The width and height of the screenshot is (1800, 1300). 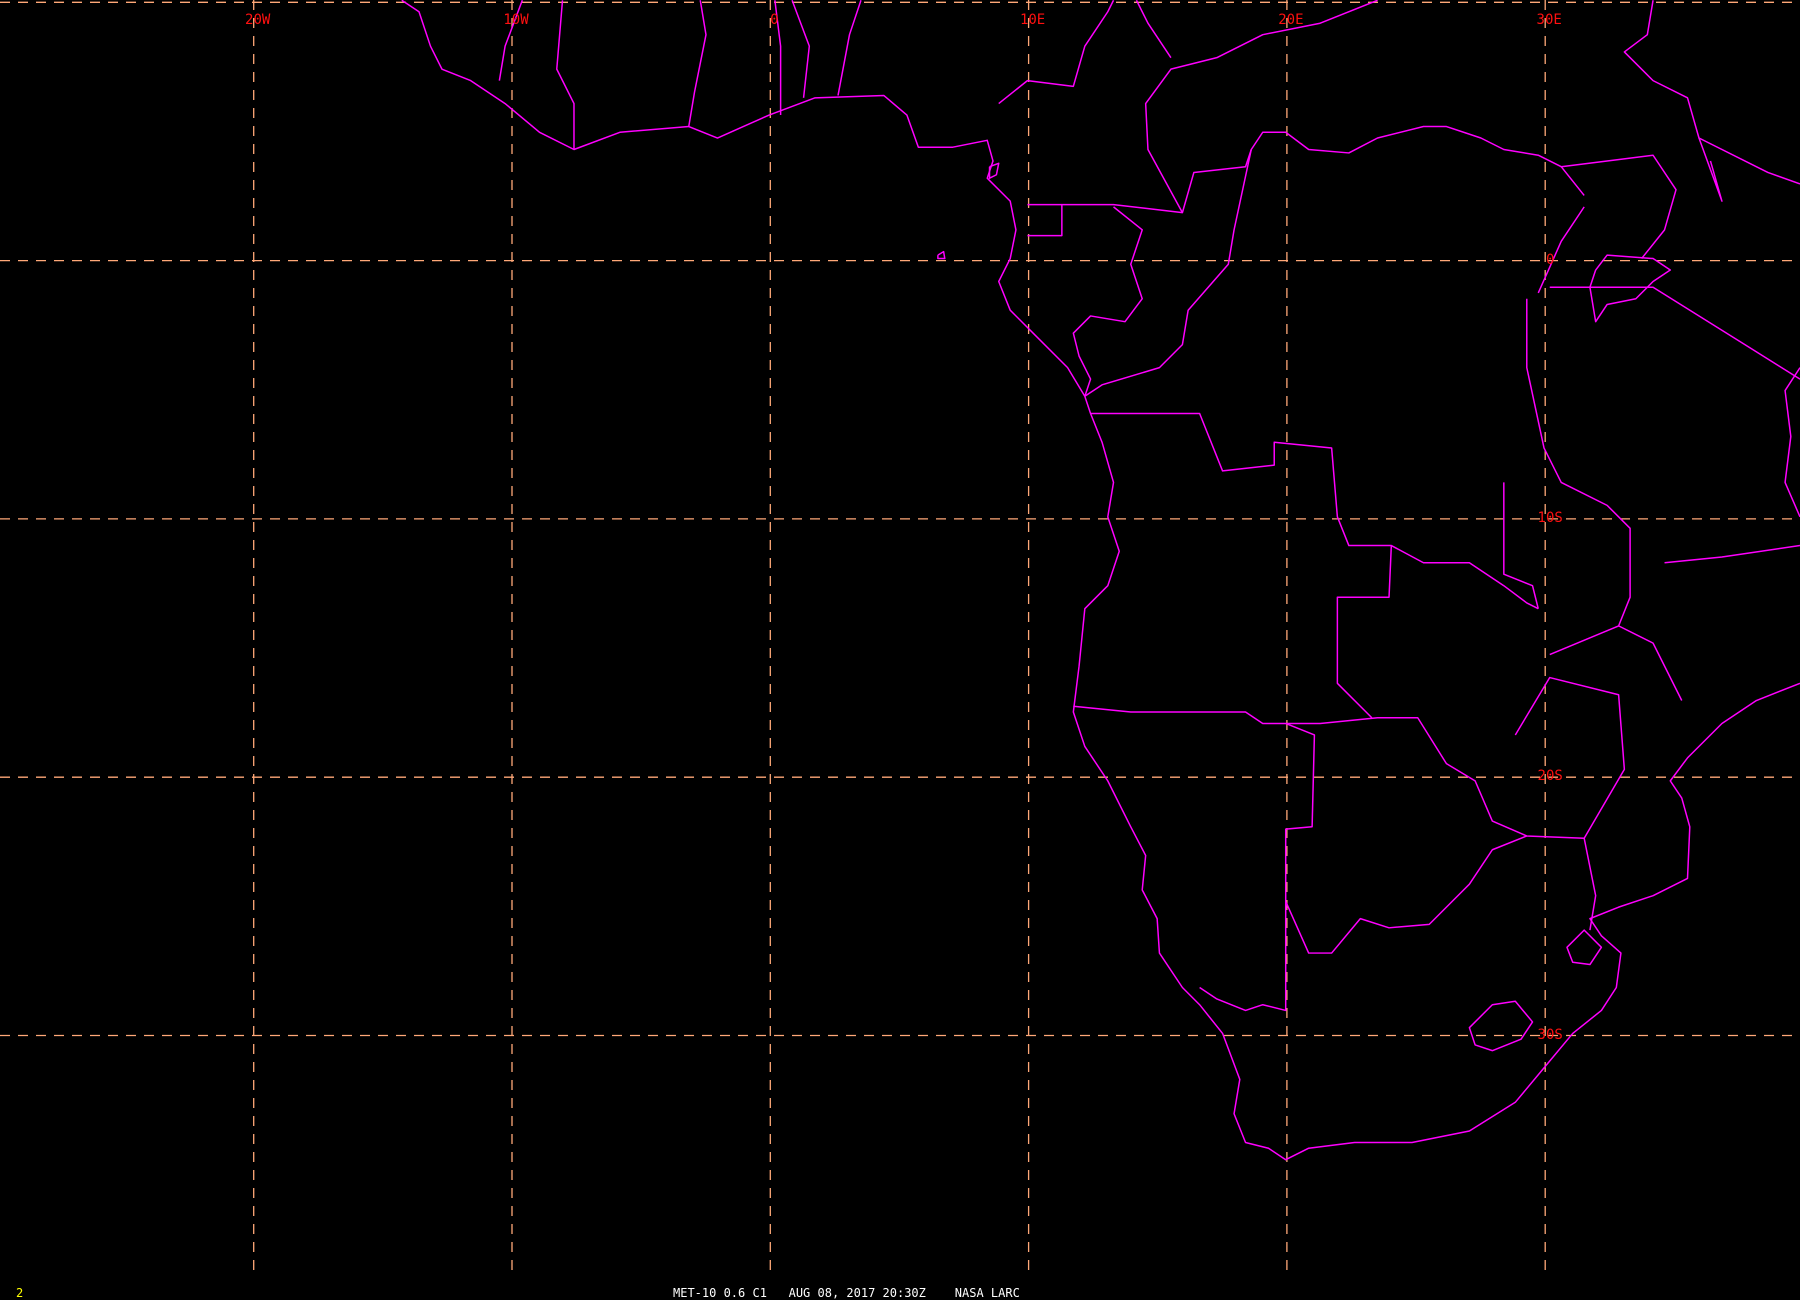 I want to click on lesotho-border, so click(x=1501, y=1026).